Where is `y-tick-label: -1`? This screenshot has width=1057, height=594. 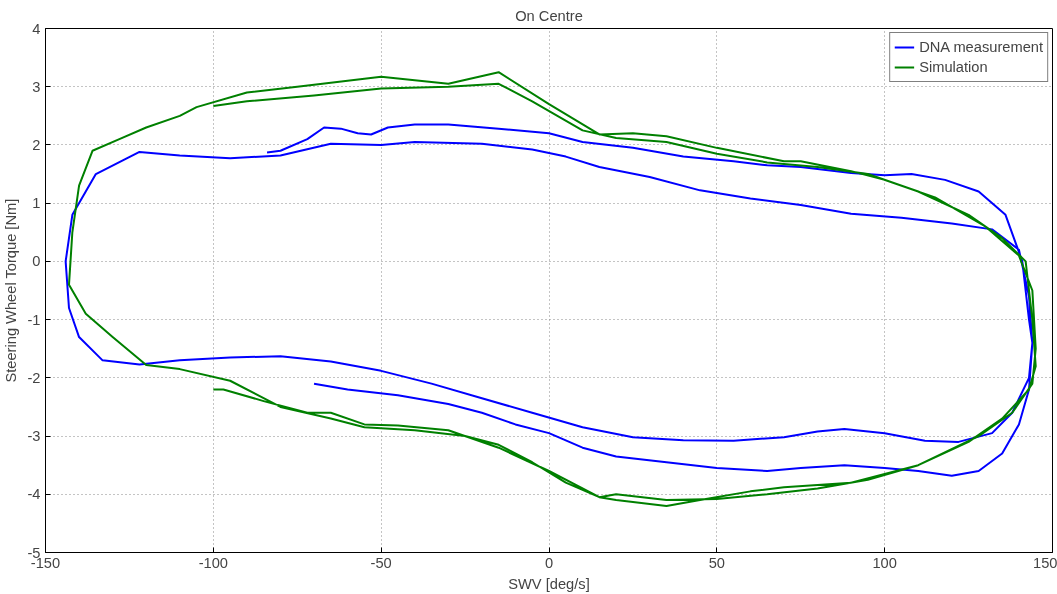 y-tick-label: -1 is located at coordinates (34, 319).